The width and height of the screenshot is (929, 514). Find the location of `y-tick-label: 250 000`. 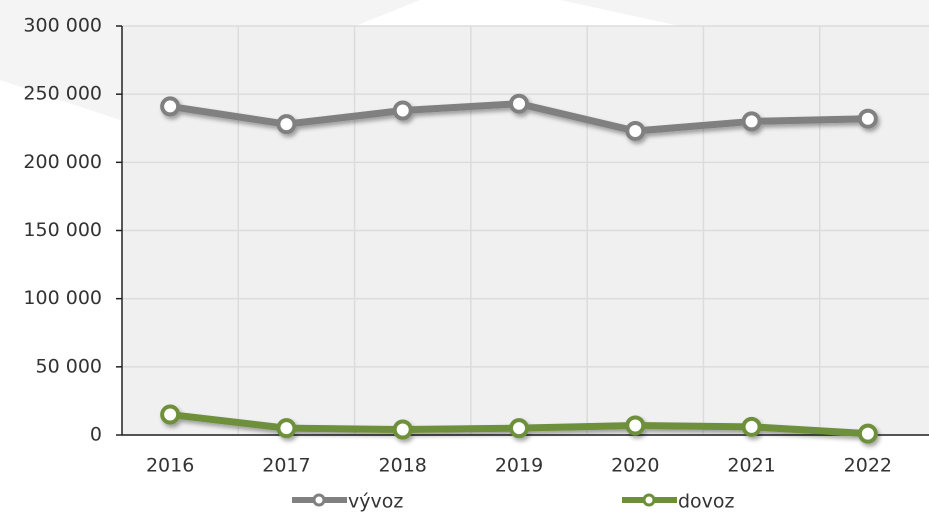

y-tick-label: 250 000 is located at coordinates (62, 94).